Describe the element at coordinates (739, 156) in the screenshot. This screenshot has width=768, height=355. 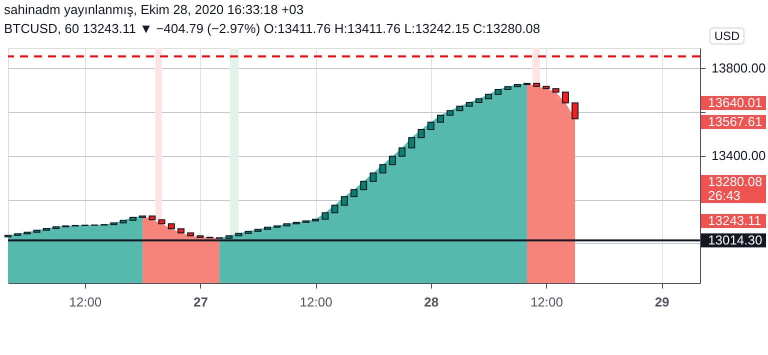
I see `y-tick-label: 13400.00` at that location.